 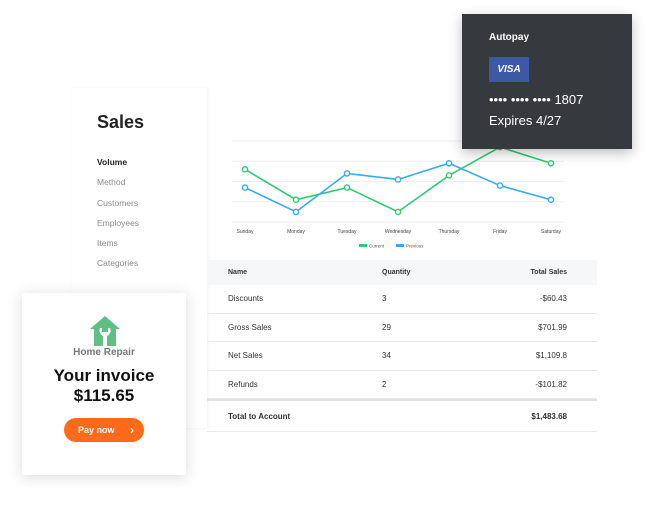 I want to click on total-value: $1,483.68, so click(x=549, y=416).